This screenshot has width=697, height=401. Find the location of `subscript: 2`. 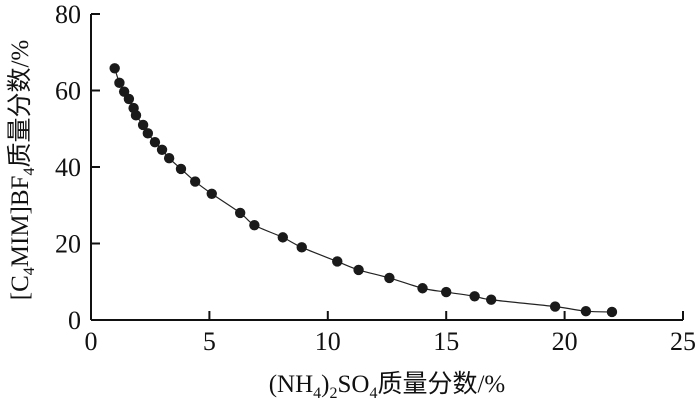

subscript: 2 is located at coordinates (334, 393).